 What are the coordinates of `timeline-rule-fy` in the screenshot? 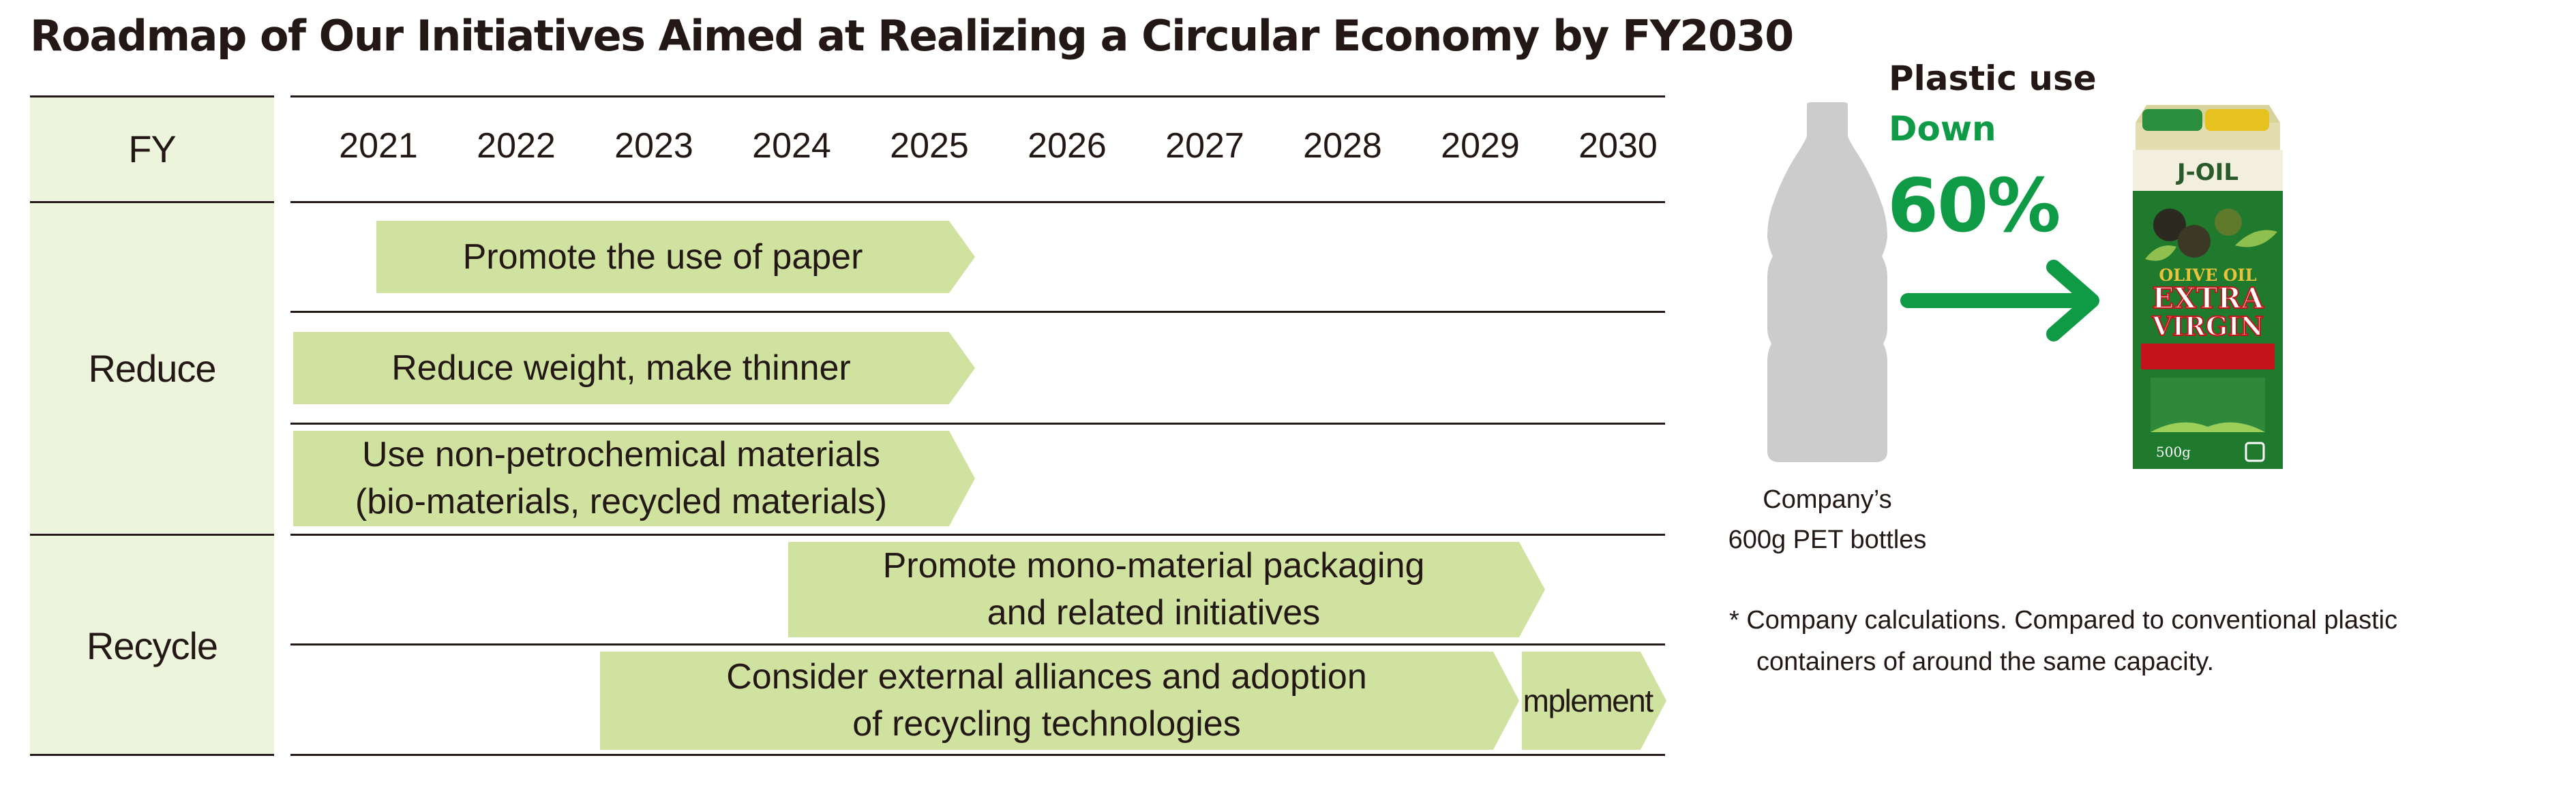 It's located at (977, 202).